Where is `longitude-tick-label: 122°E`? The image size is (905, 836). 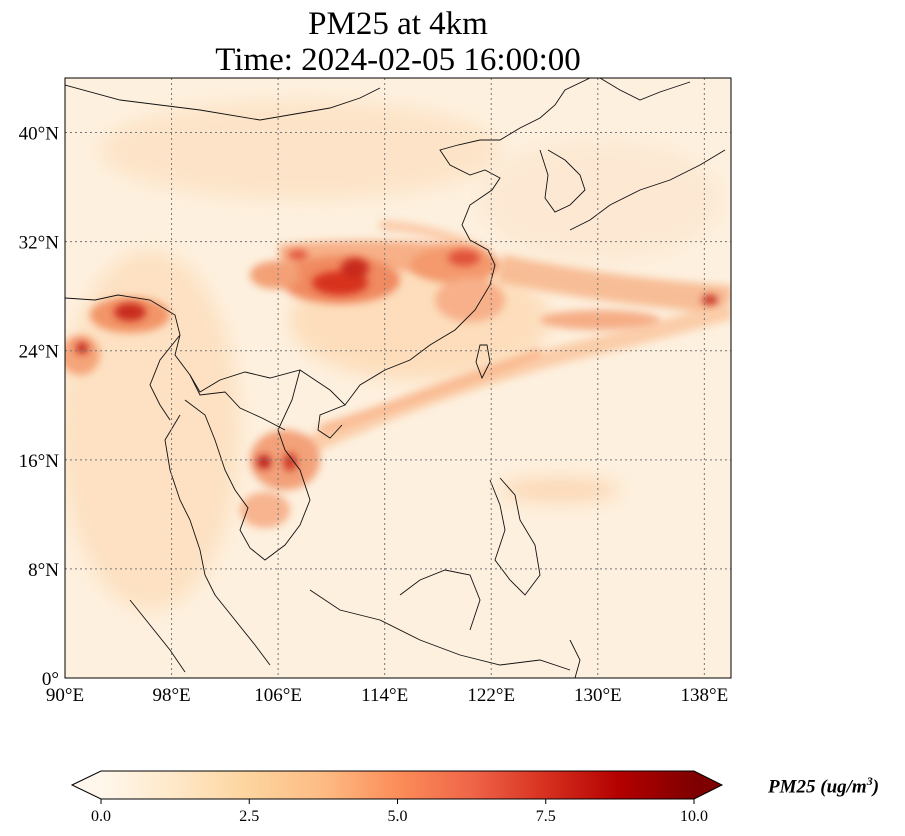 longitude-tick-label: 122°E is located at coordinates (491, 695).